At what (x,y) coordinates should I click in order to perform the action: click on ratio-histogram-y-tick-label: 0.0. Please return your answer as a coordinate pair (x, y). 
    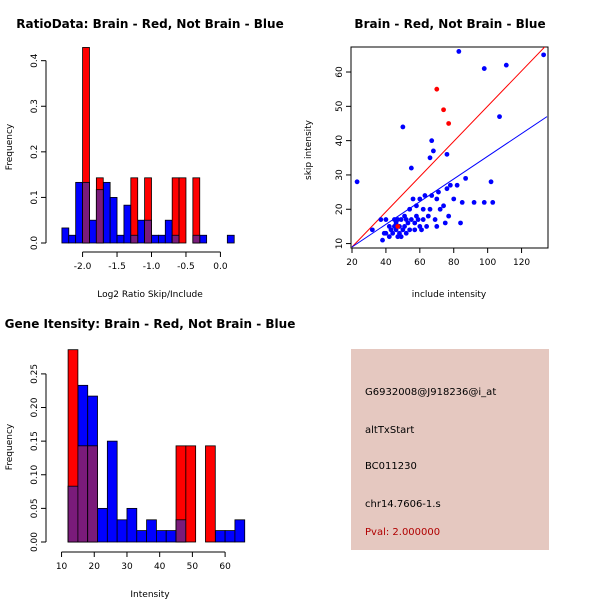
    Looking at the image, I should click on (35, 243).